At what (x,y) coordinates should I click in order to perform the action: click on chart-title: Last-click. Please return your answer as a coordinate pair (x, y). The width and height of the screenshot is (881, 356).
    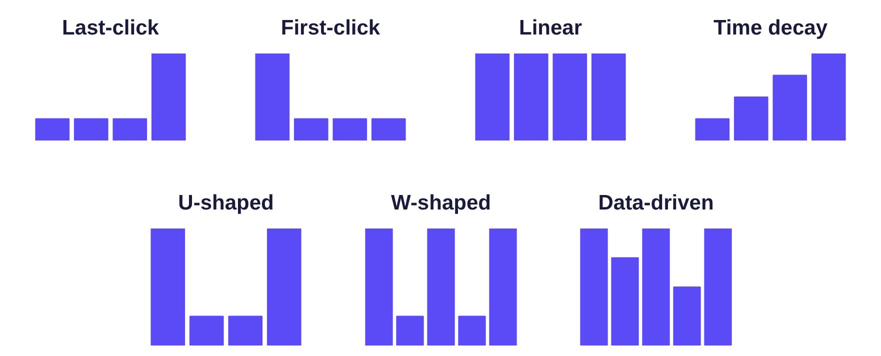
    Looking at the image, I should click on (111, 28).